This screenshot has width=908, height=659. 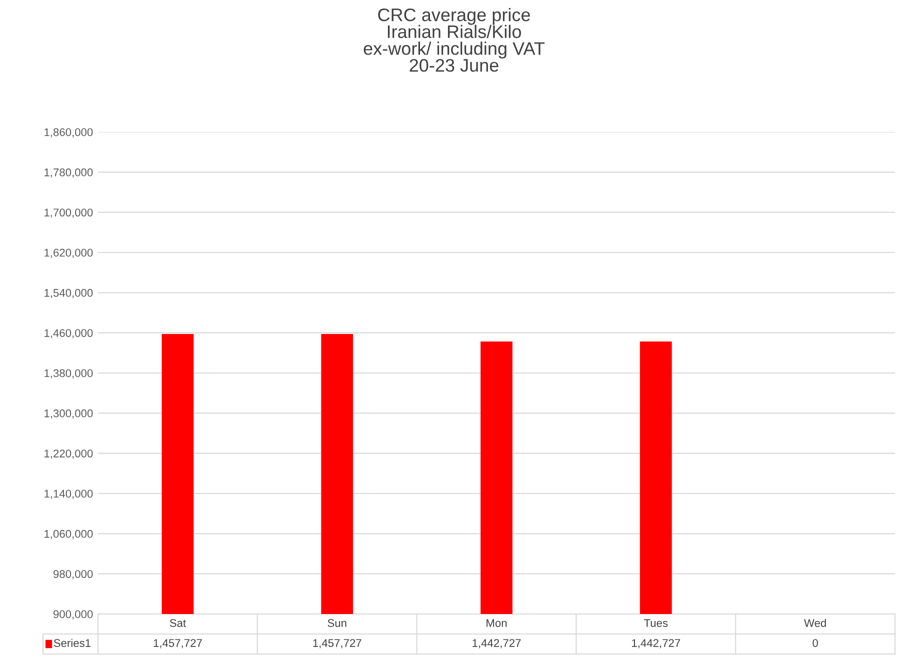 What do you see at coordinates (68, 253) in the screenshot?
I see `y-tick-label: 1,620,000` at bounding box center [68, 253].